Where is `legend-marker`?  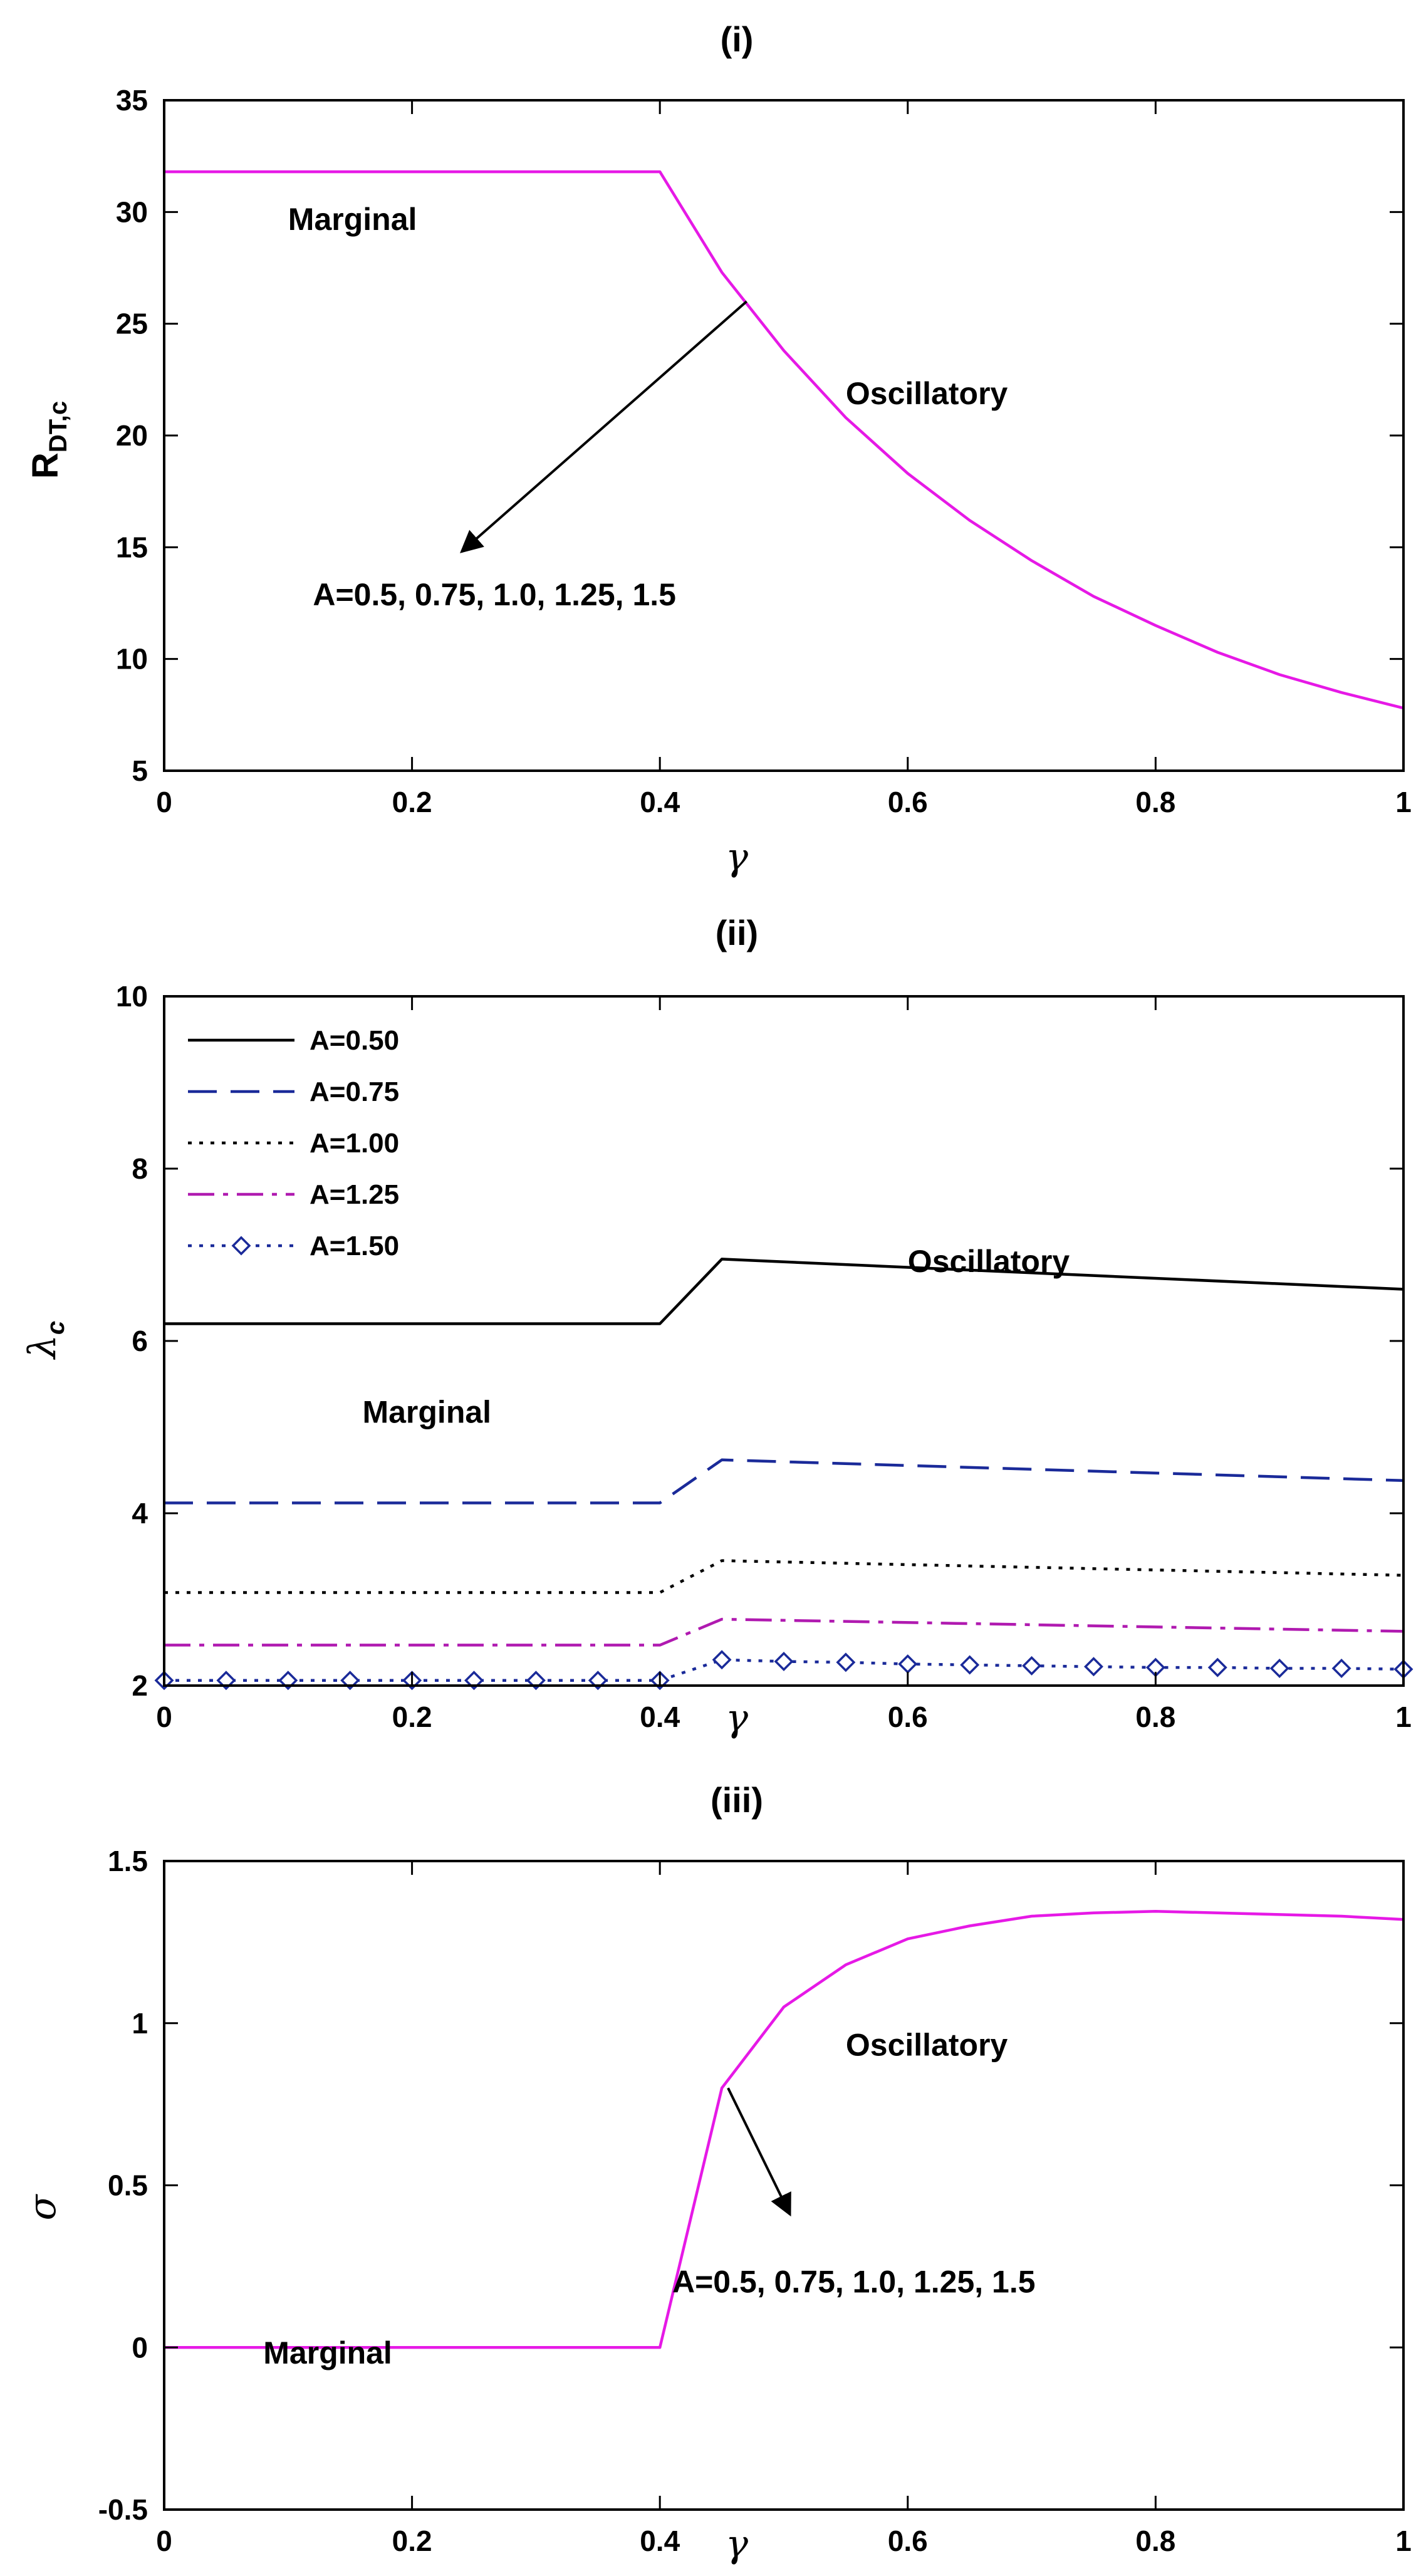 legend-marker is located at coordinates (241, 1246).